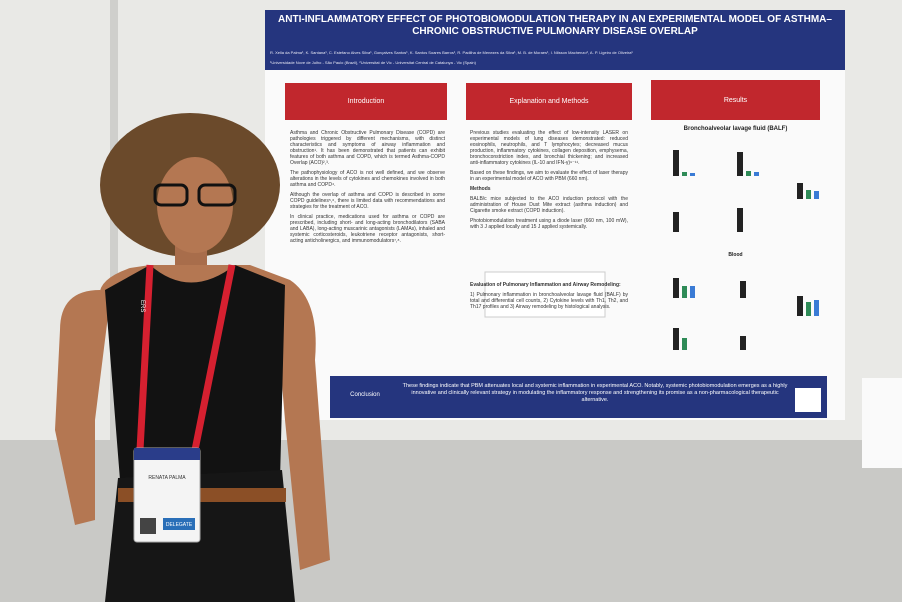  What do you see at coordinates (142, 306) in the screenshot?
I see `lanyard-text: ERS` at bounding box center [142, 306].